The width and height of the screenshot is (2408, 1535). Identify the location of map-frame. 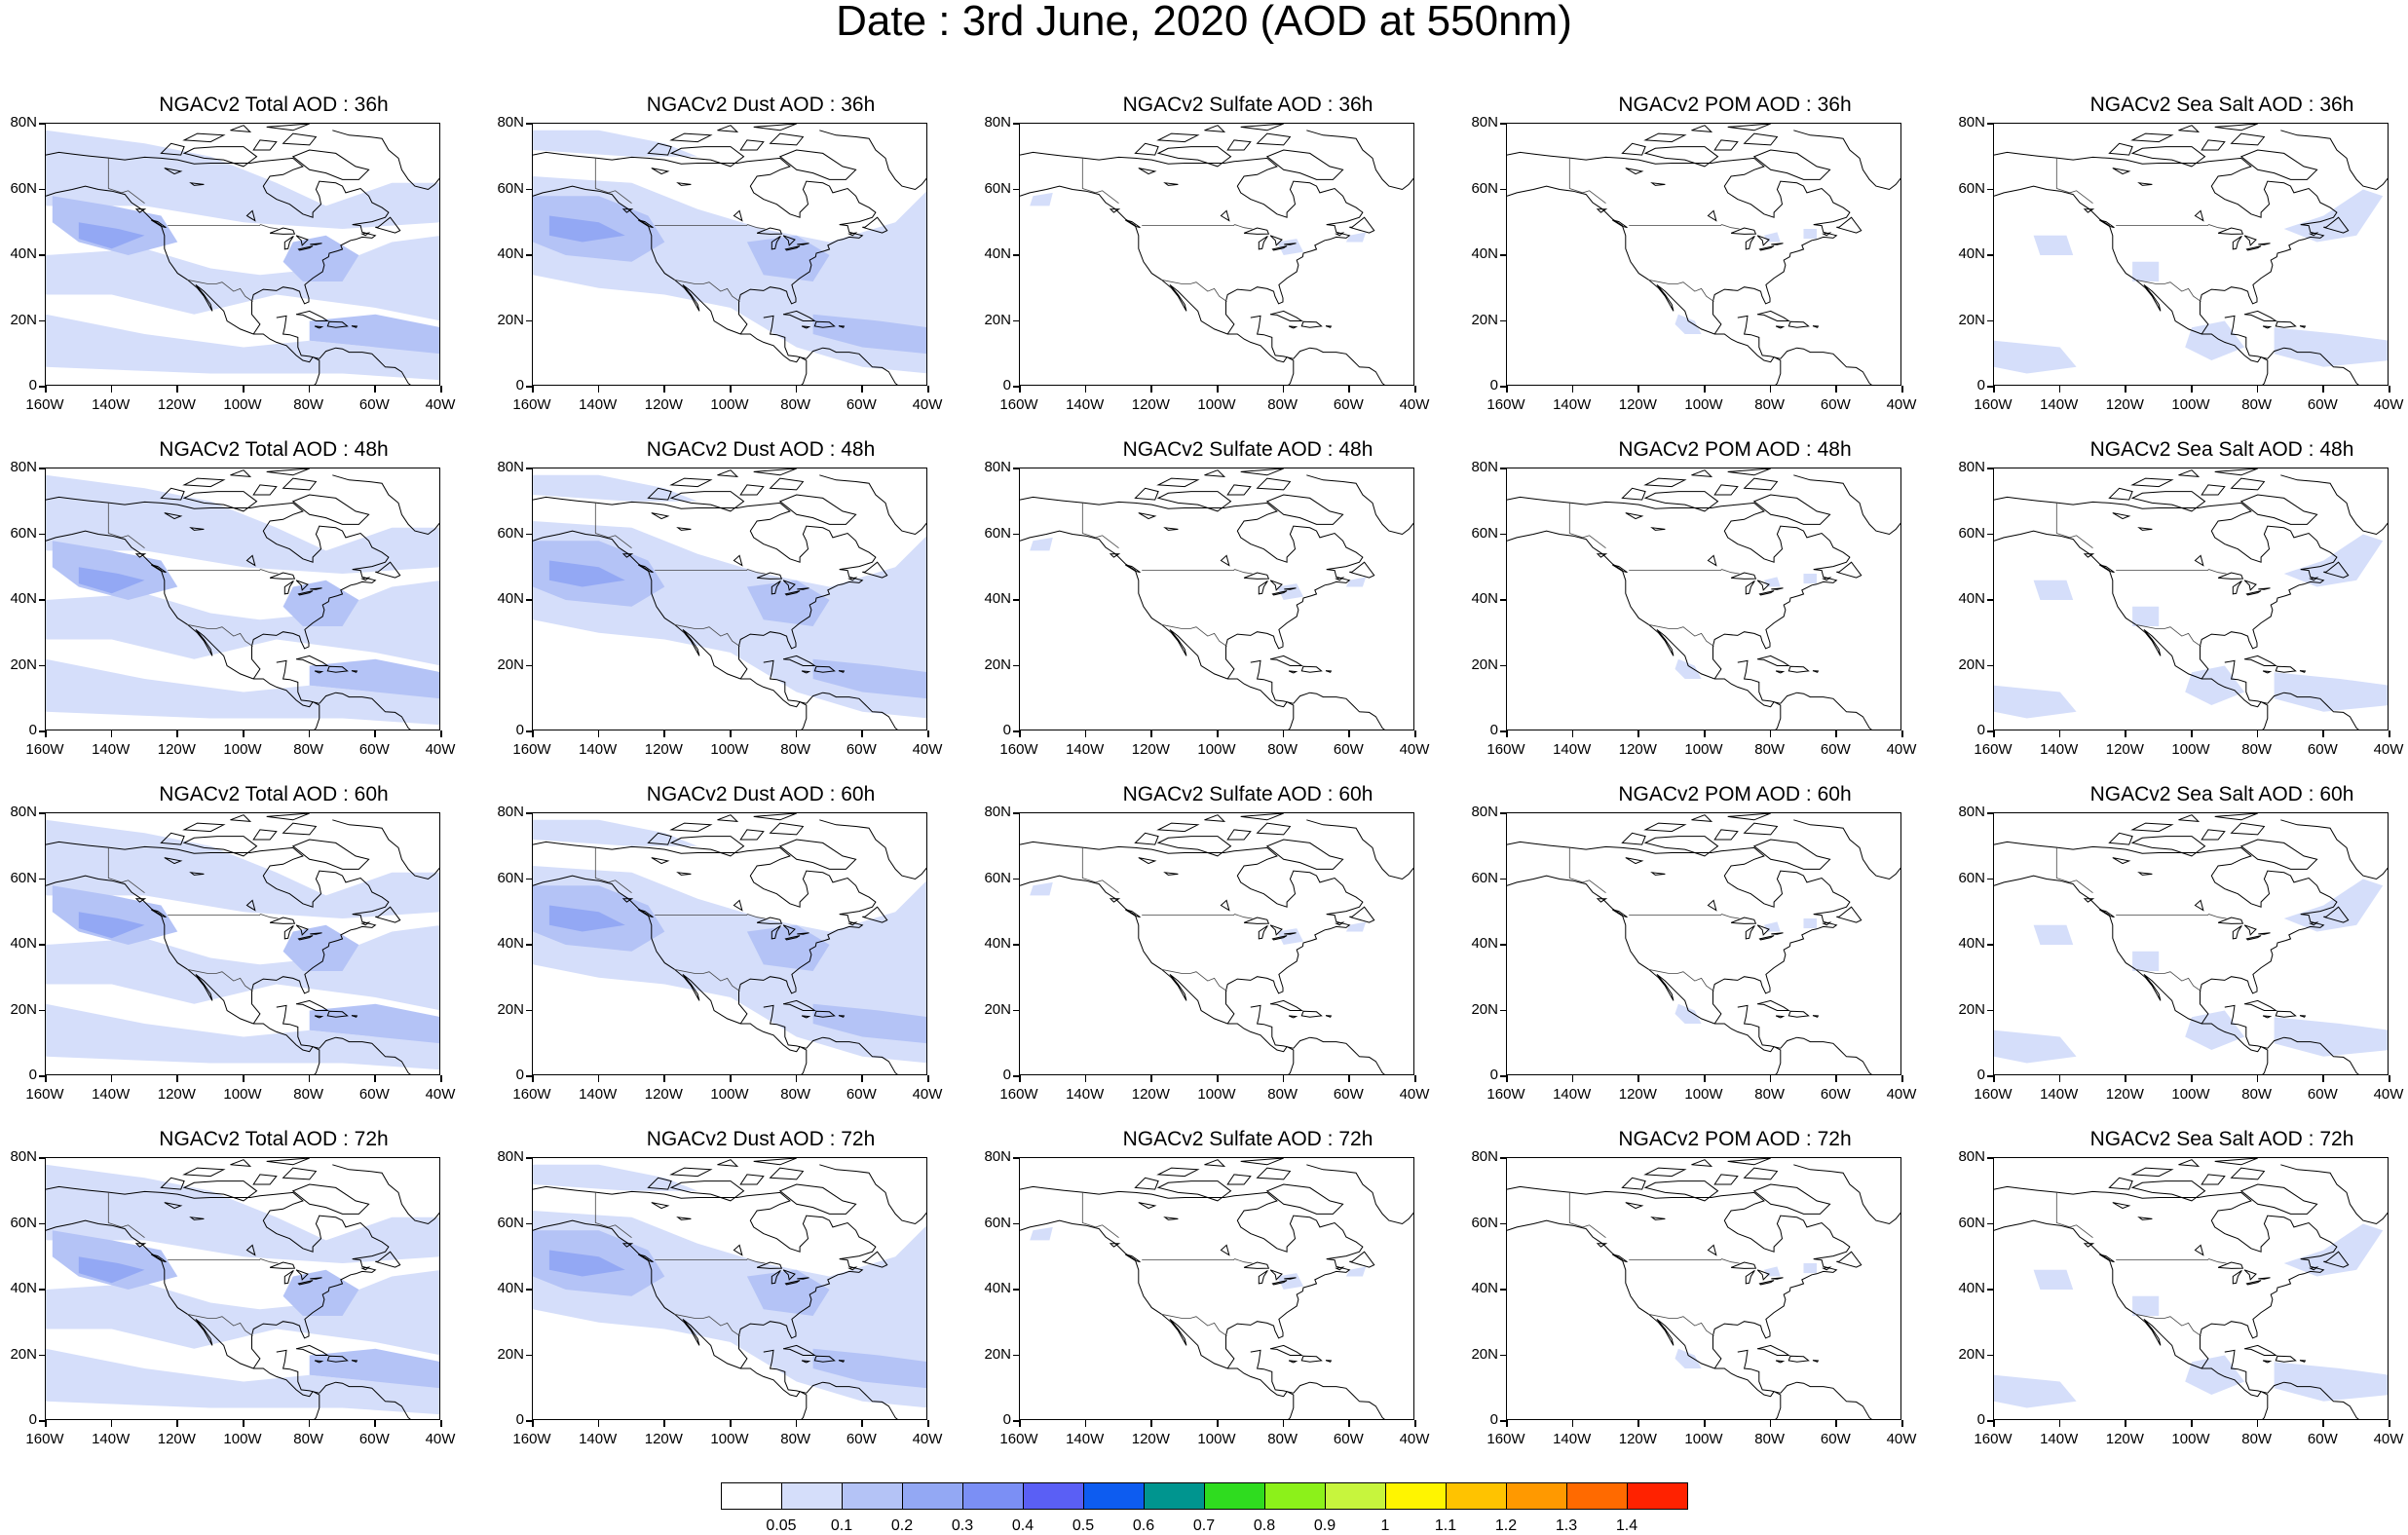
(1703, 254).